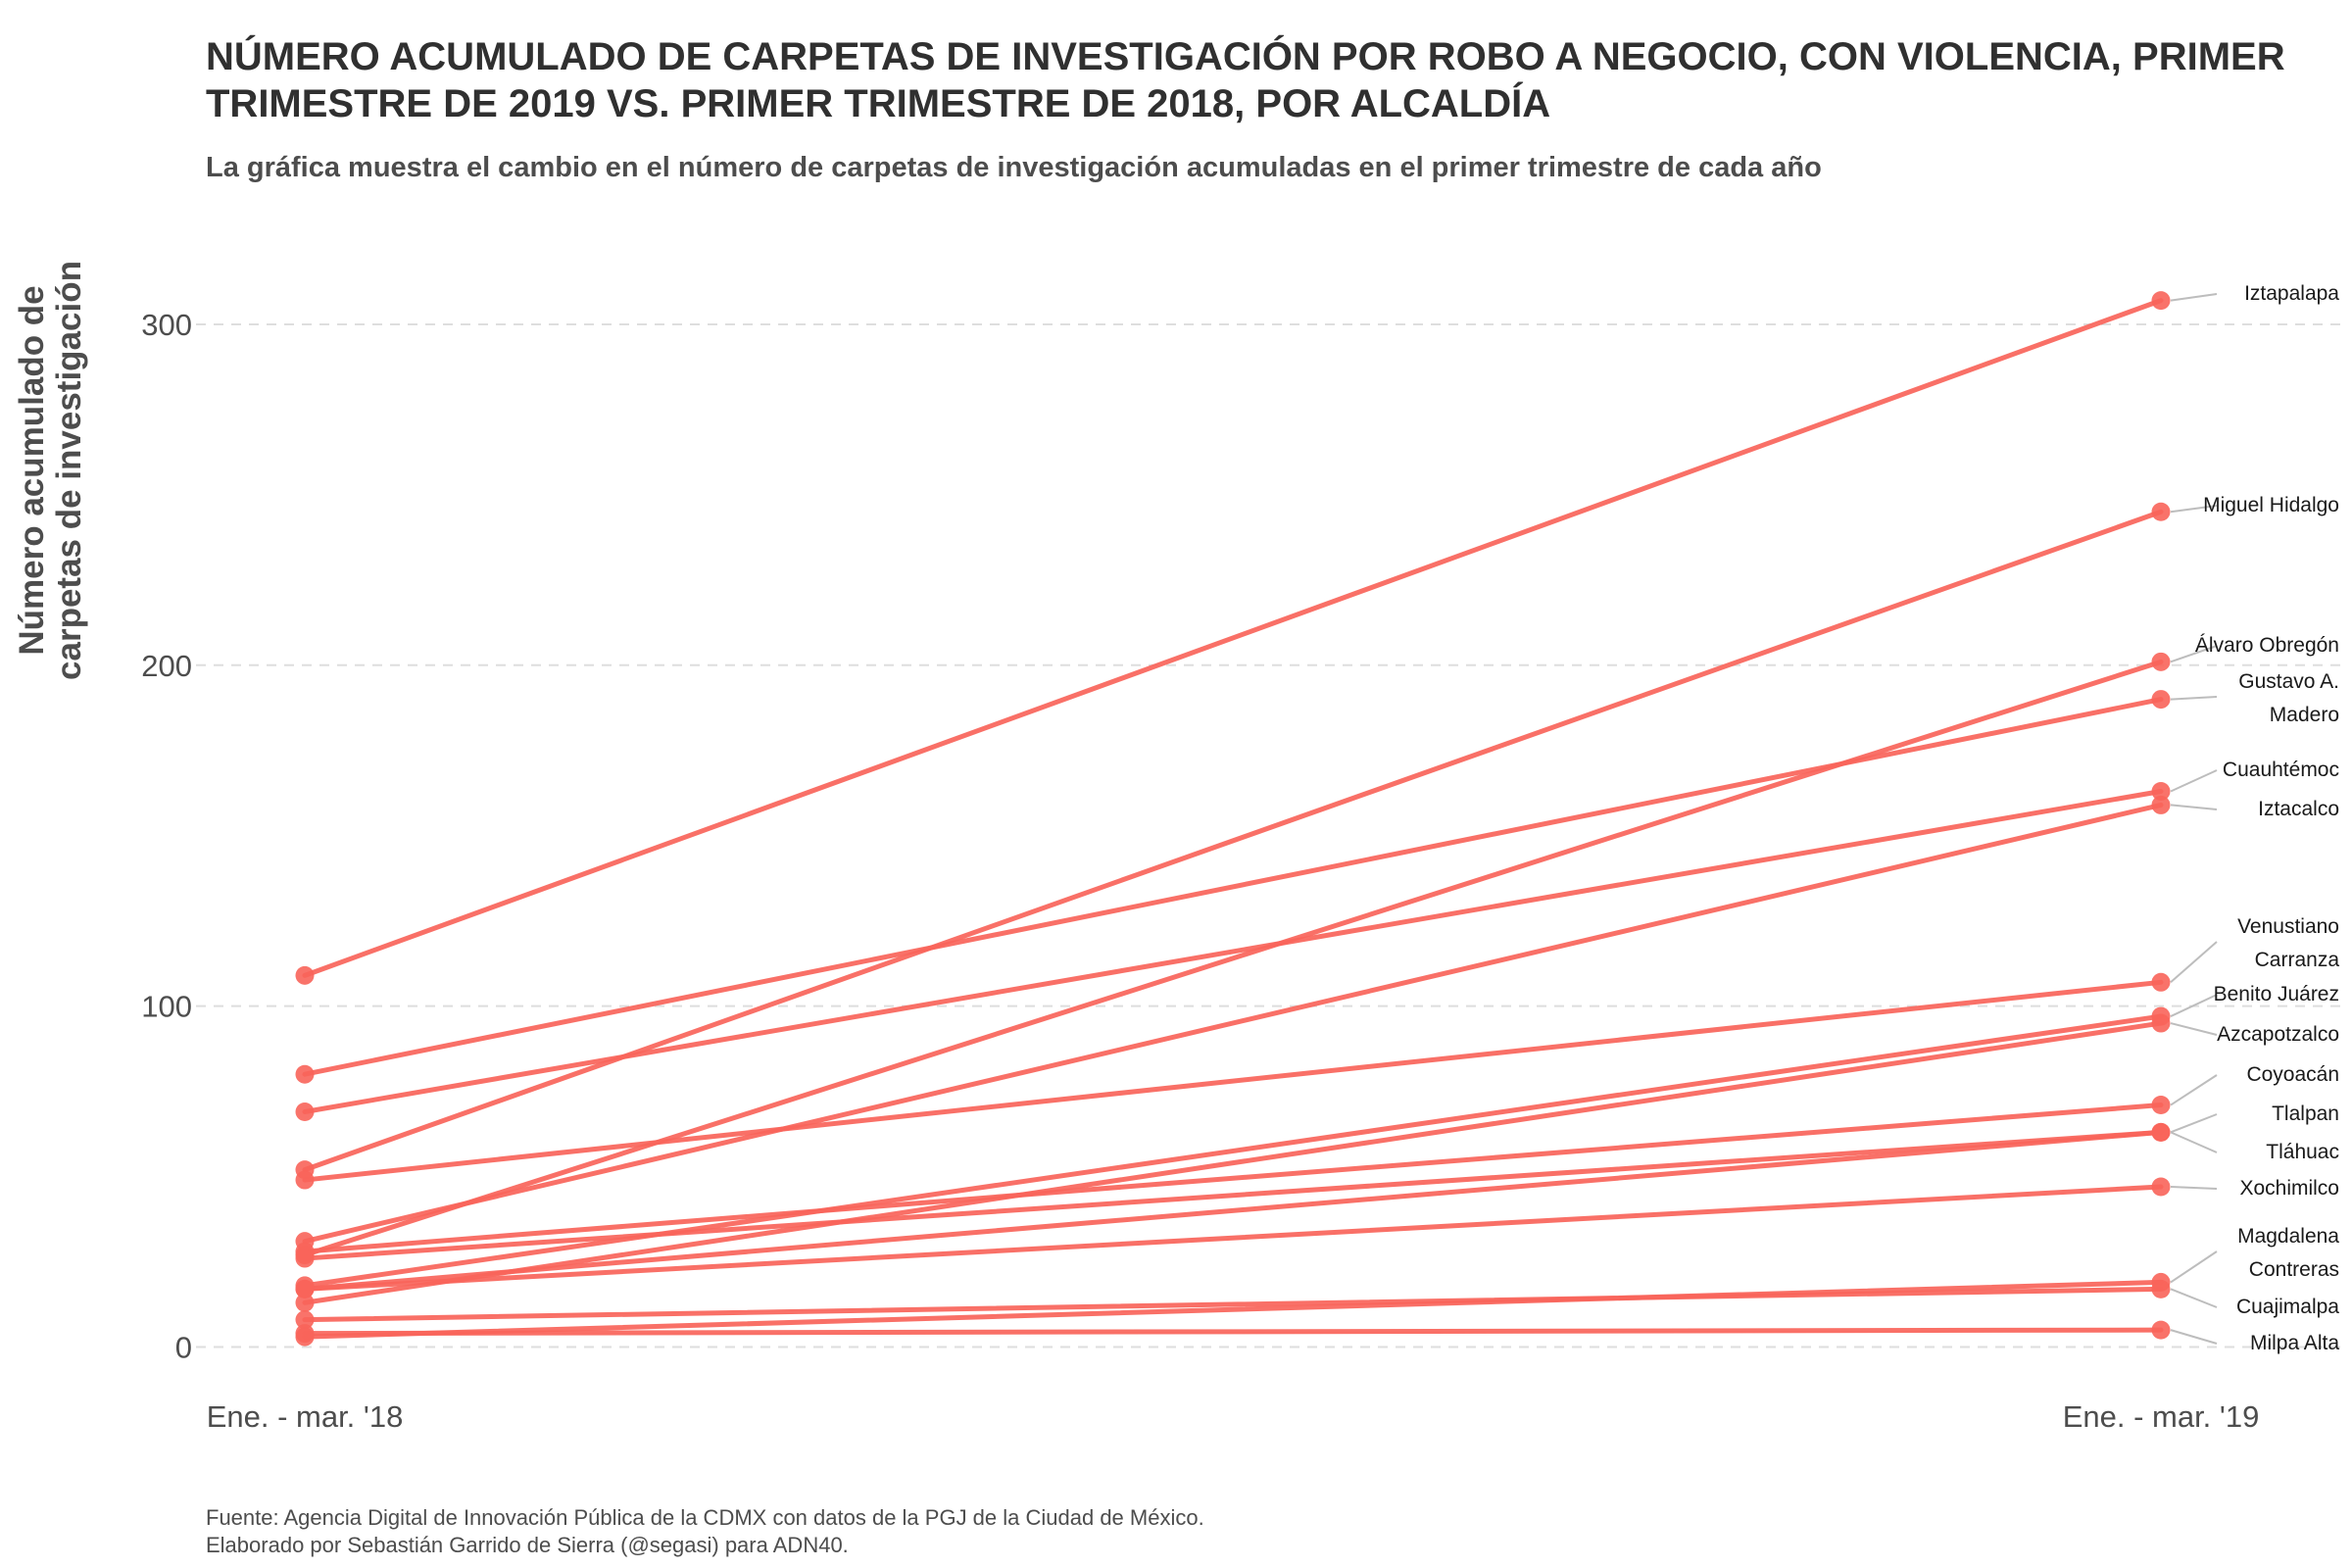  What do you see at coordinates (2305, 1113) in the screenshot?
I see `series-label: Tlalpan` at bounding box center [2305, 1113].